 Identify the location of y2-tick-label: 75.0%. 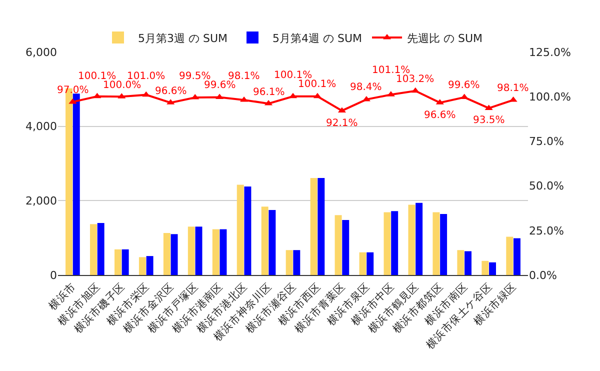
(546, 141).